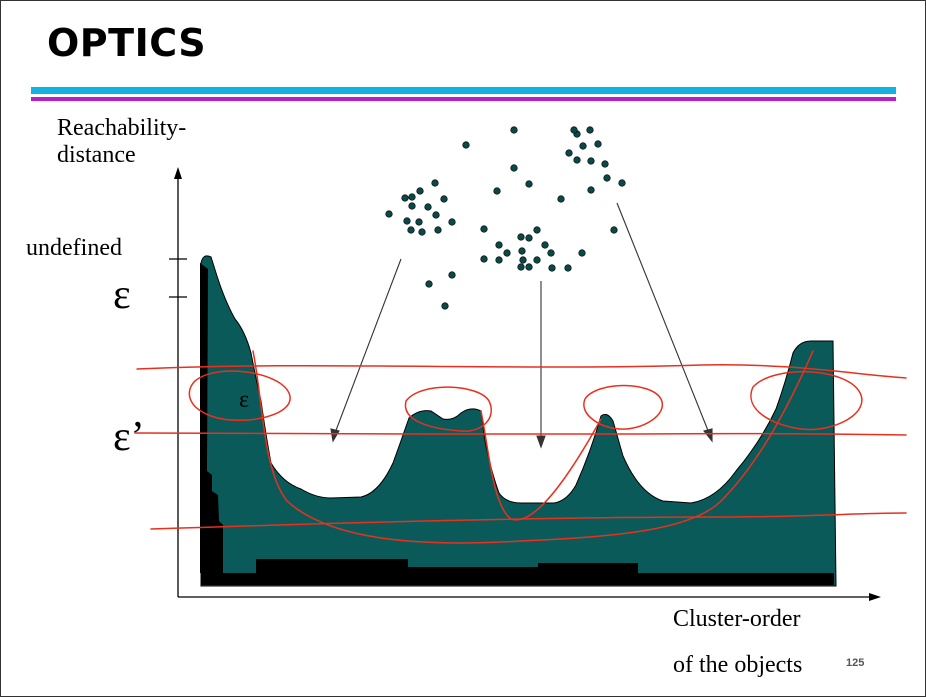 The height and width of the screenshot is (698, 926). Describe the element at coordinates (520, 434) in the screenshot. I see `epsilon-prime-line` at that location.